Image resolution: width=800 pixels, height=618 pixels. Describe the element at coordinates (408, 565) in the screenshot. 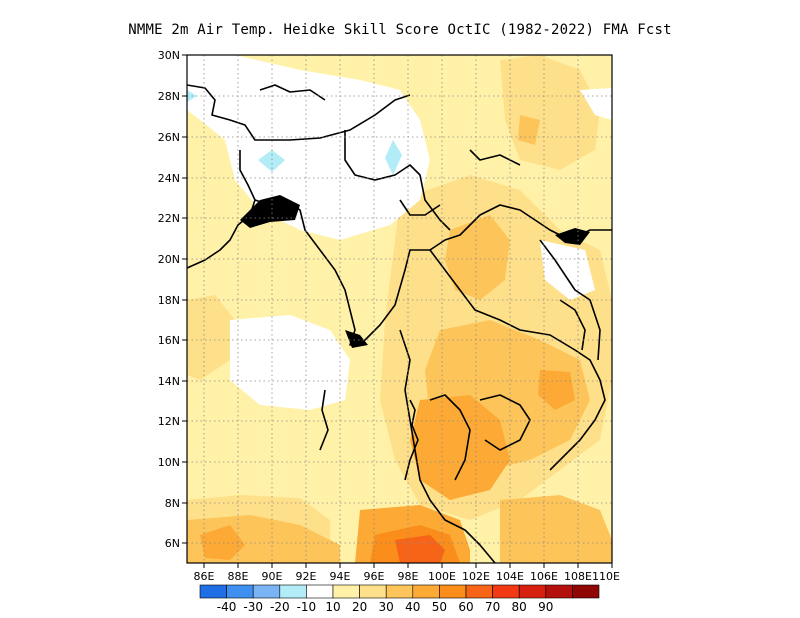

I see `lon-tick-marks` at that location.